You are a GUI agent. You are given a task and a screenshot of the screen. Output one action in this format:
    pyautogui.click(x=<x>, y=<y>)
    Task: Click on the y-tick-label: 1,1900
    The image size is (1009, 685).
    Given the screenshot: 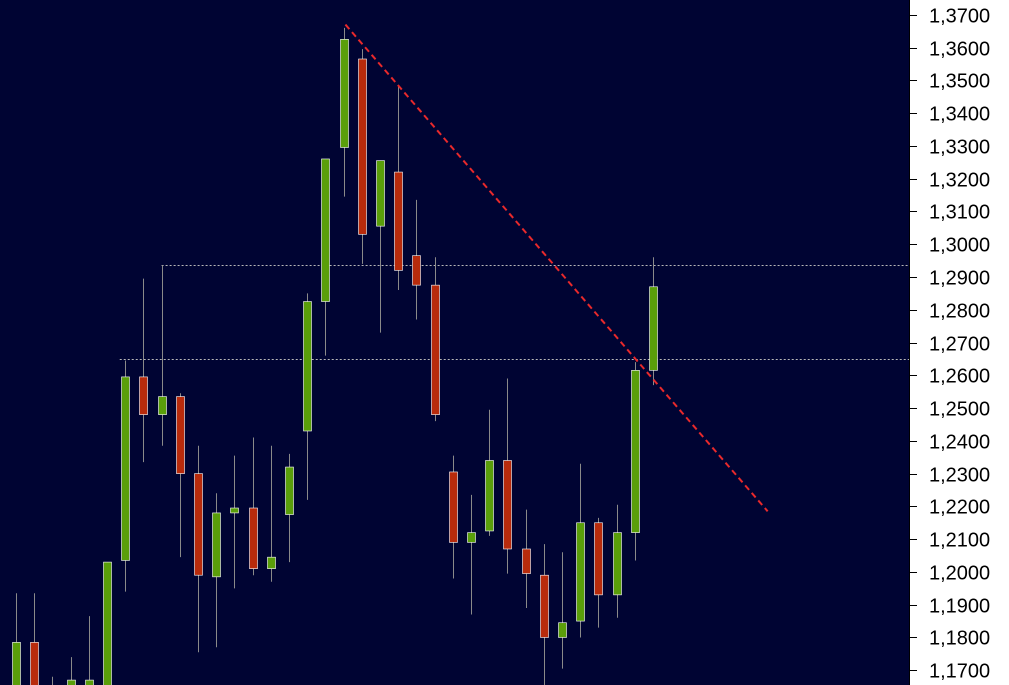 What is the action you would take?
    pyautogui.click(x=959, y=607)
    